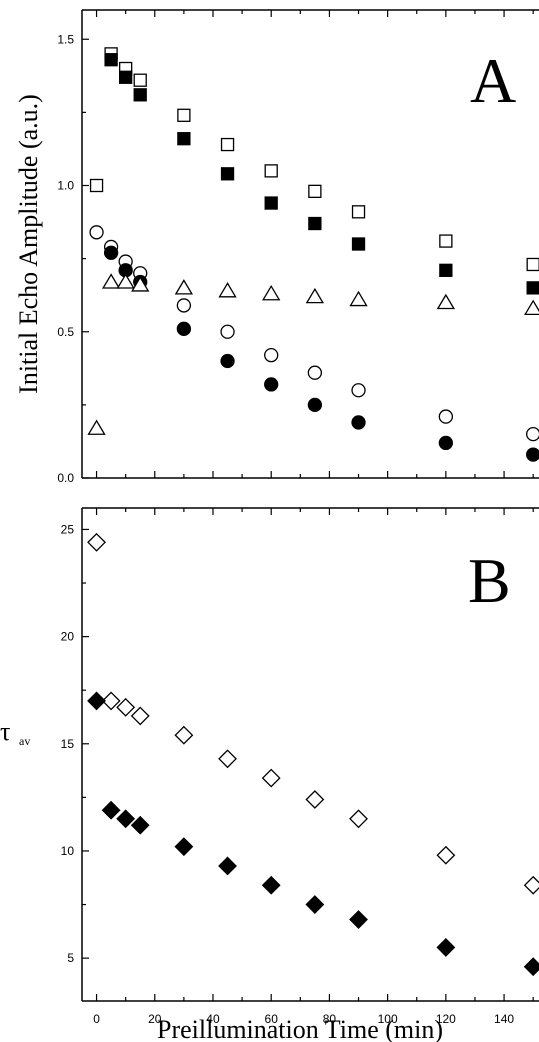 The height and width of the screenshot is (1042, 539). I want to click on x-tick-label: 20, so click(155, 1019).